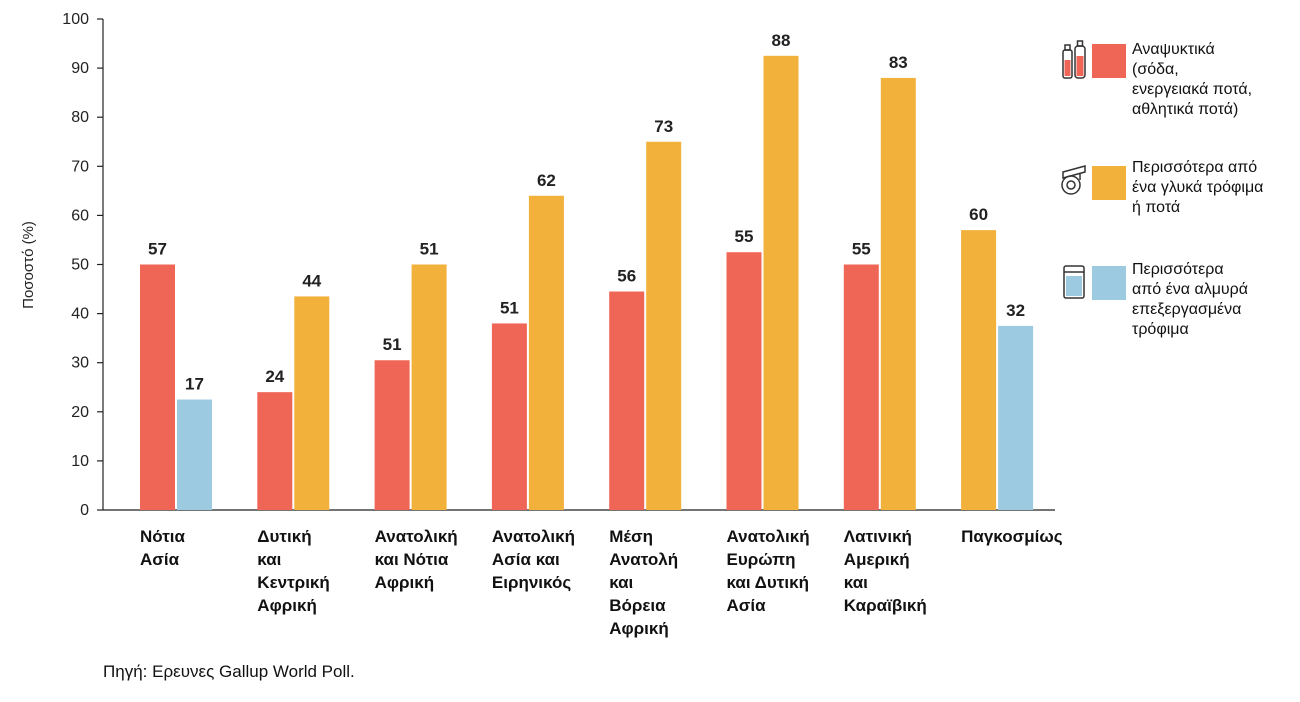  Describe the element at coordinates (637, 605) in the screenshot. I see `category-label-line: Βόρεια` at that location.